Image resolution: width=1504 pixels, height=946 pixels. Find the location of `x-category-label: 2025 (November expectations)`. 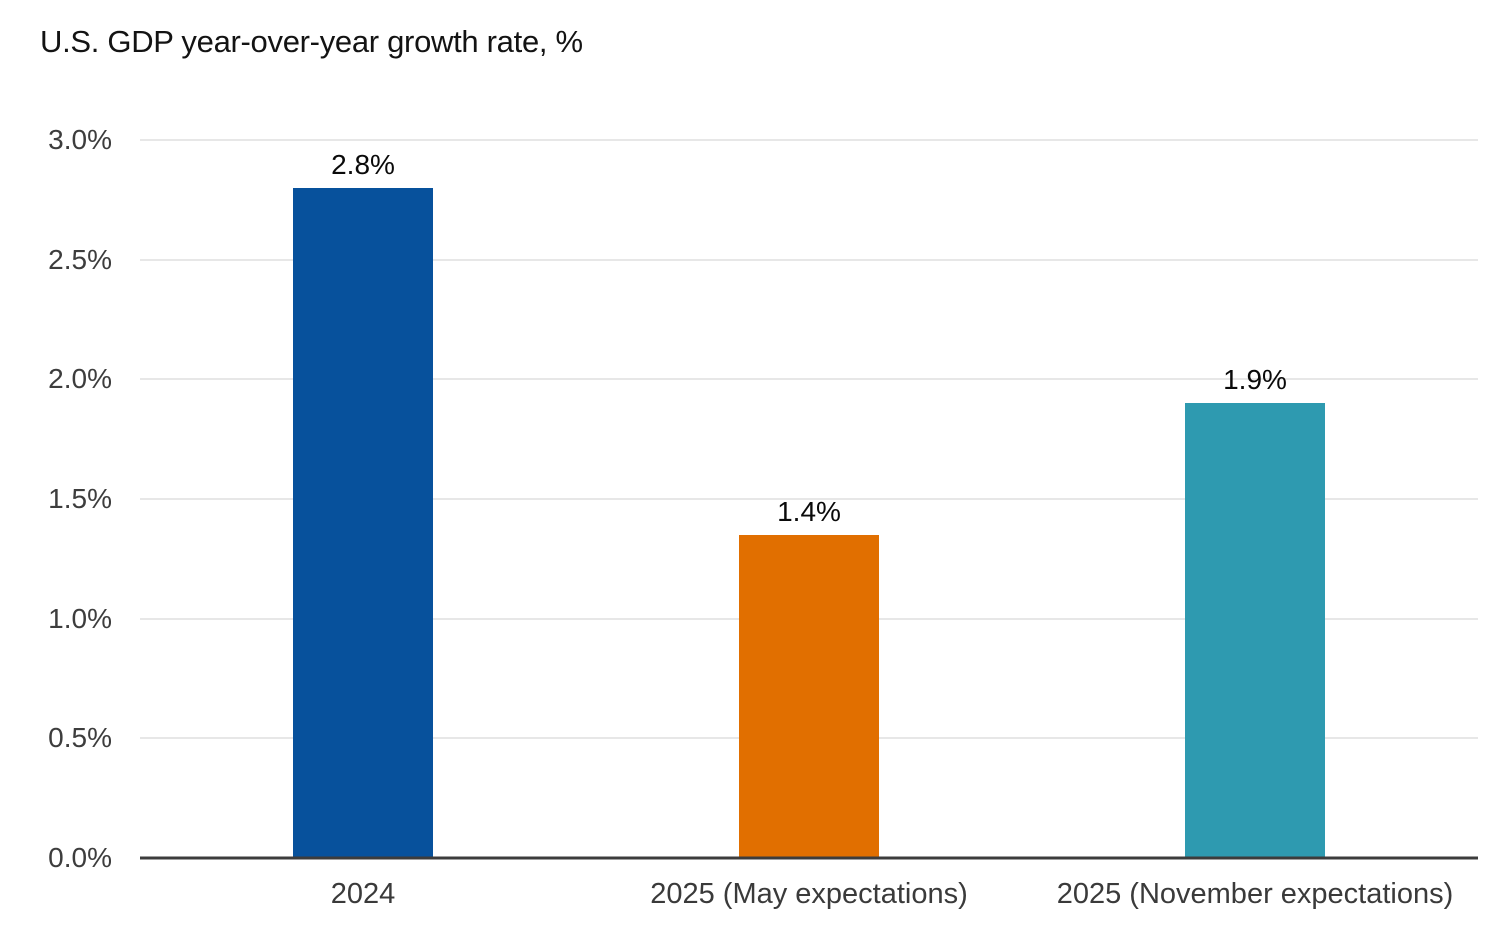

x-category-label: 2025 (November expectations) is located at coordinates (1255, 894).